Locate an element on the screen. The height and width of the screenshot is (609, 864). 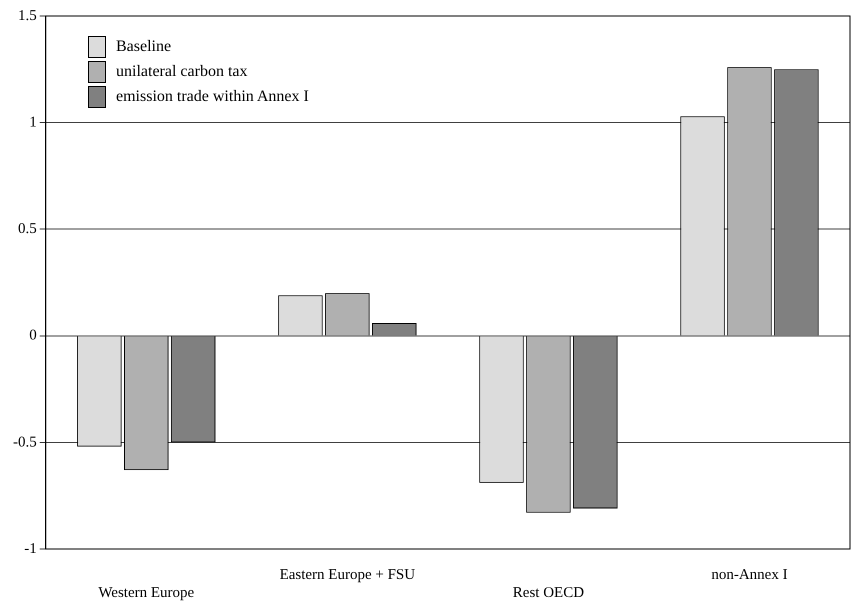
legend-label: Baseline is located at coordinates (144, 47).